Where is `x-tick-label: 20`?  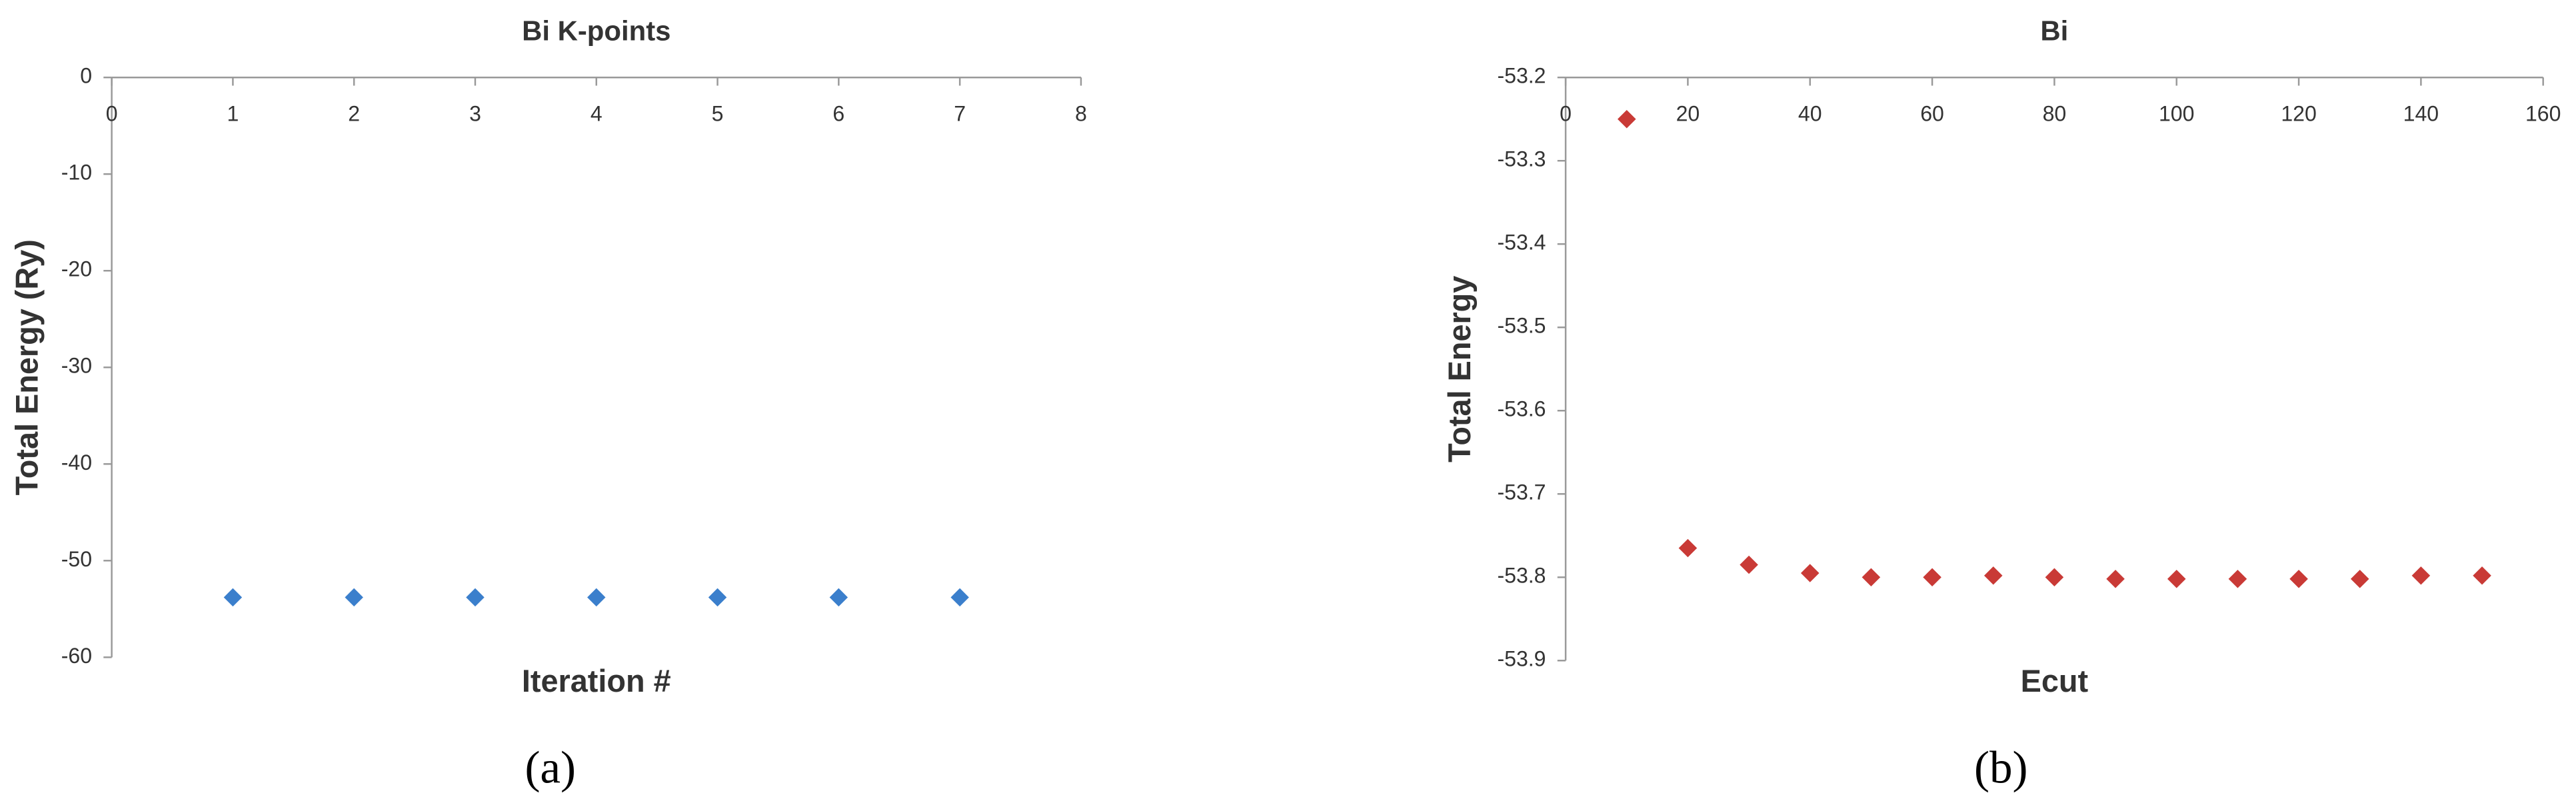 x-tick-label: 20 is located at coordinates (1688, 113).